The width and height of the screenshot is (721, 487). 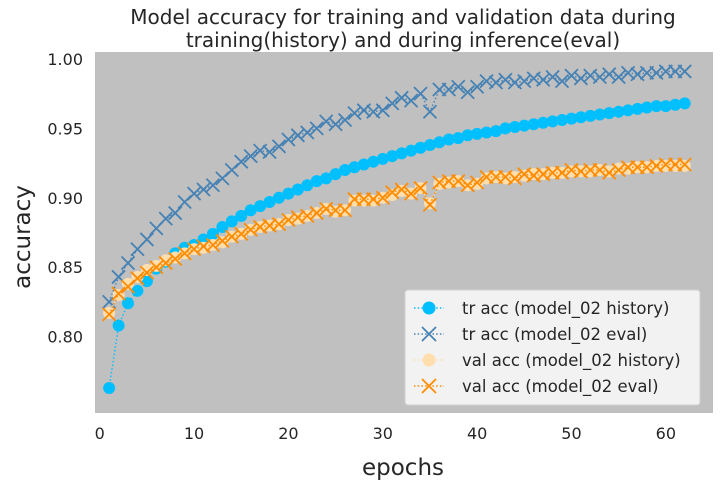 What do you see at coordinates (65, 198) in the screenshot?
I see `y-tick-label: 0.90` at bounding box center [65, 198].